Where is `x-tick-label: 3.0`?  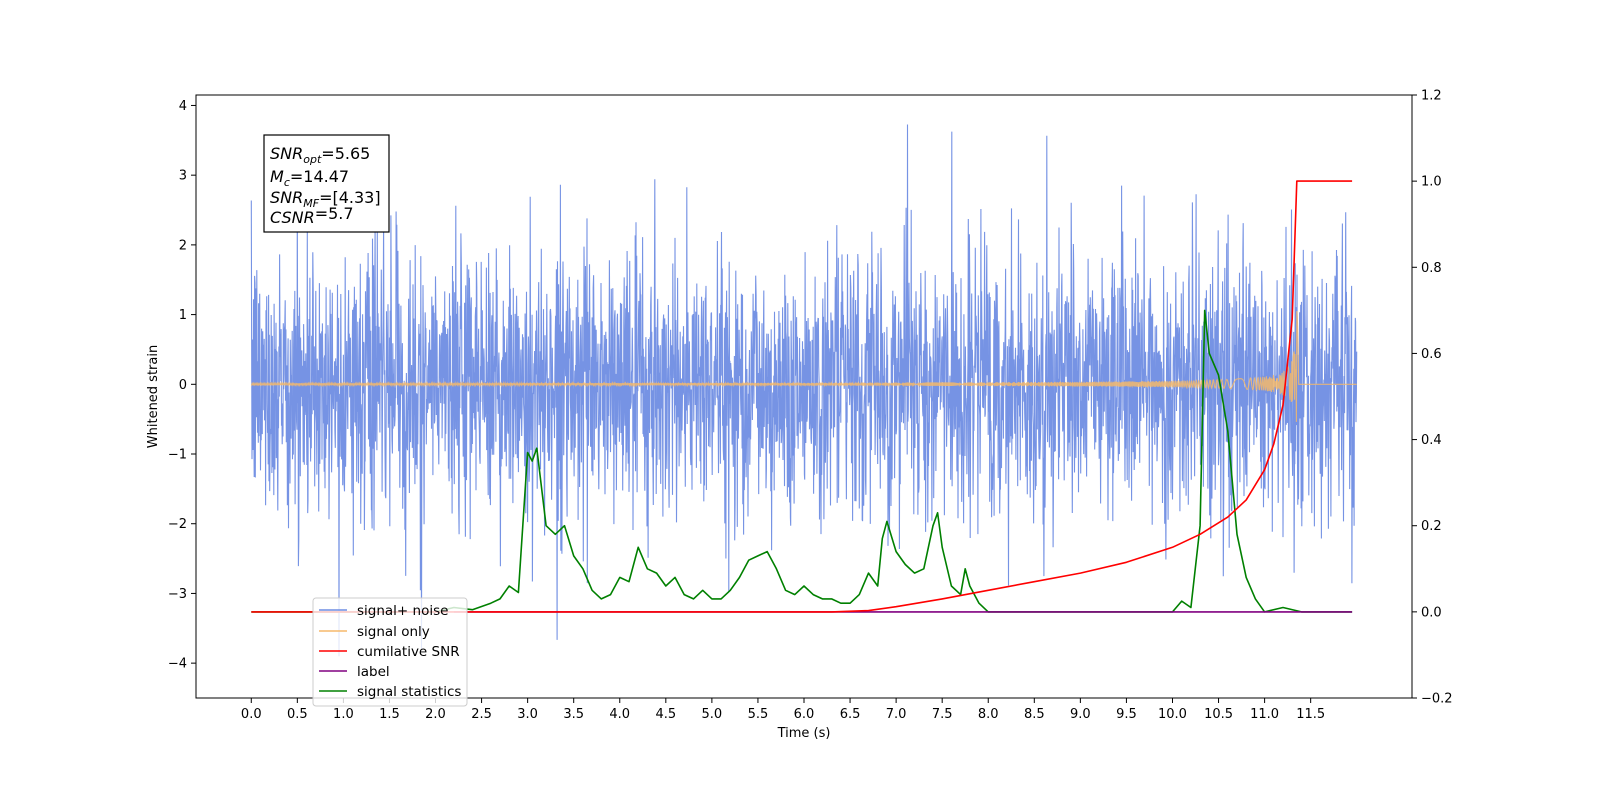 x-tick-label: 3.0 is located at coordinates (527, 714).